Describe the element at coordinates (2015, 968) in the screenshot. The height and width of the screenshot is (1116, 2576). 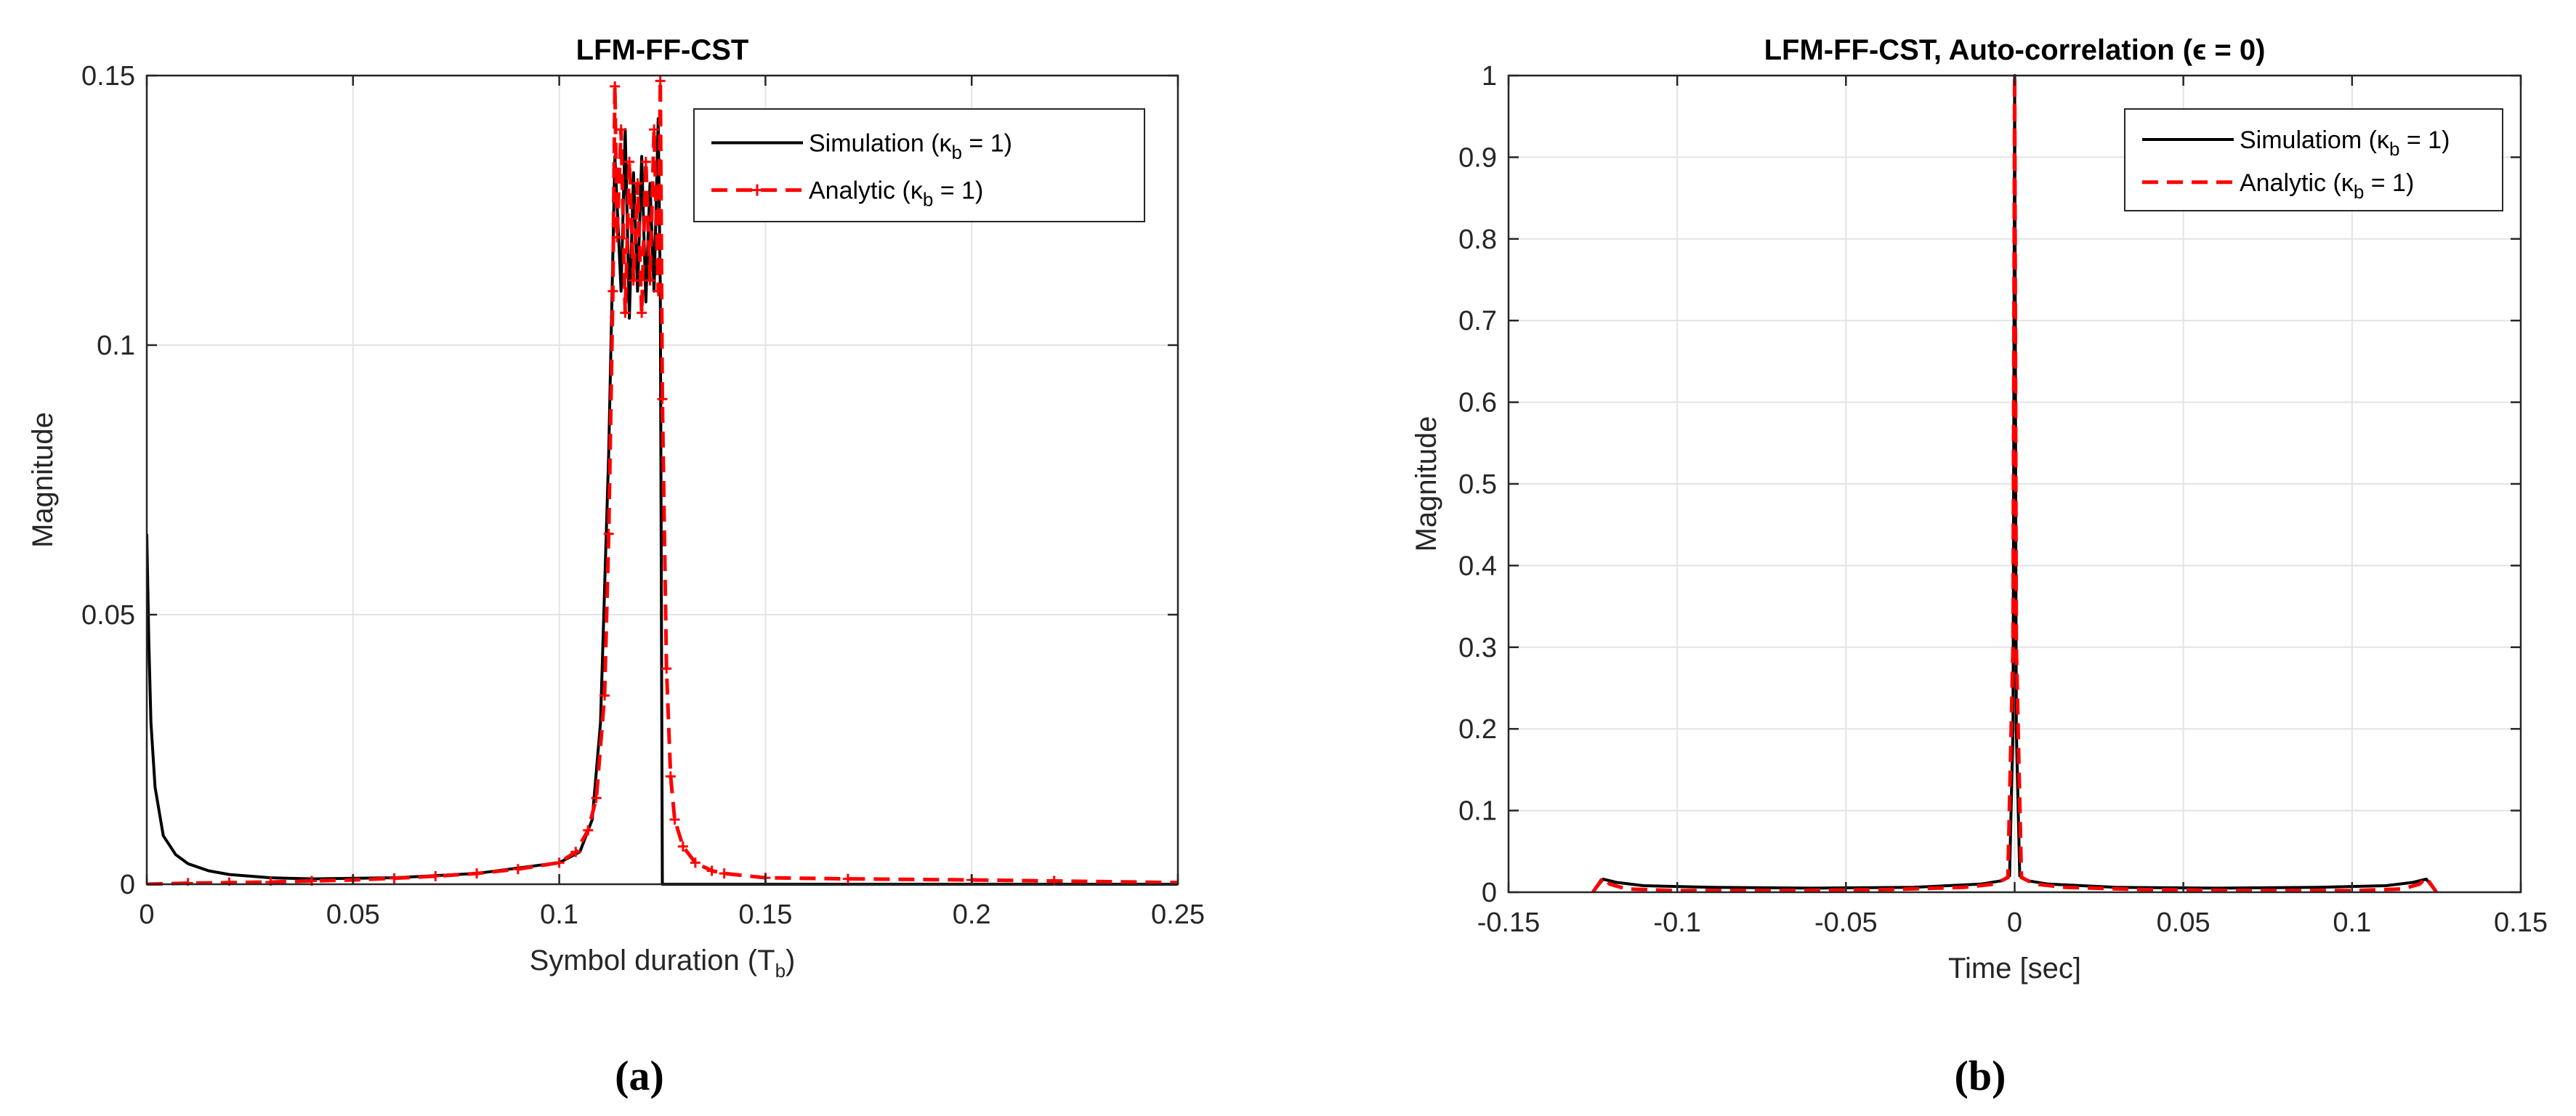
I see `x-axis-label: Time [sec]` at that location.